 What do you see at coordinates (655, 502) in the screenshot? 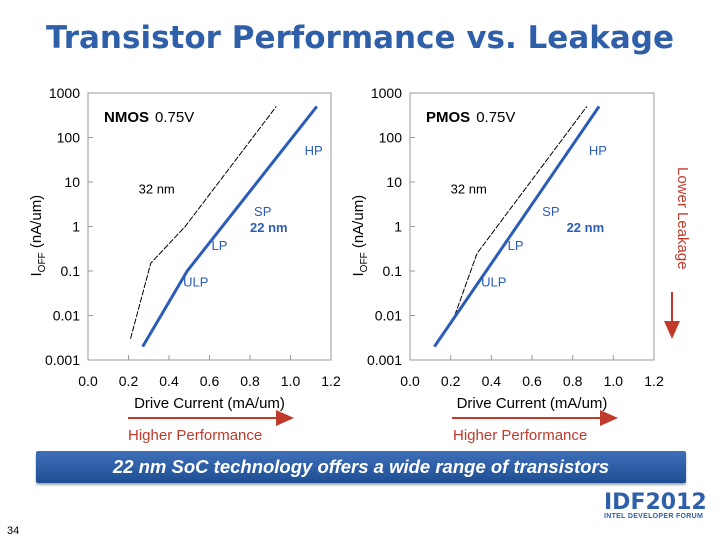
I see `logo-main-text: IDF2012` at bounding box center [655, 502].